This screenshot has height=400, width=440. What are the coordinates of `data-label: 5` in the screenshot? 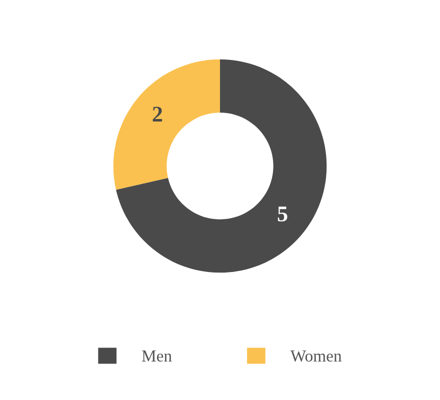 It's located at (283, 214).